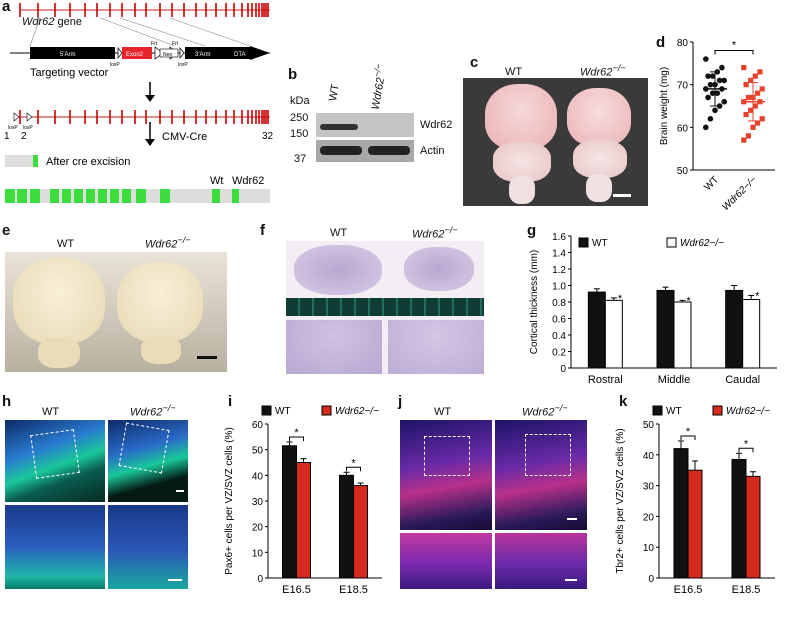 The height and width of the screenshot is (618, 785). I want to click on panel-label-a: a, so click(6, 7).